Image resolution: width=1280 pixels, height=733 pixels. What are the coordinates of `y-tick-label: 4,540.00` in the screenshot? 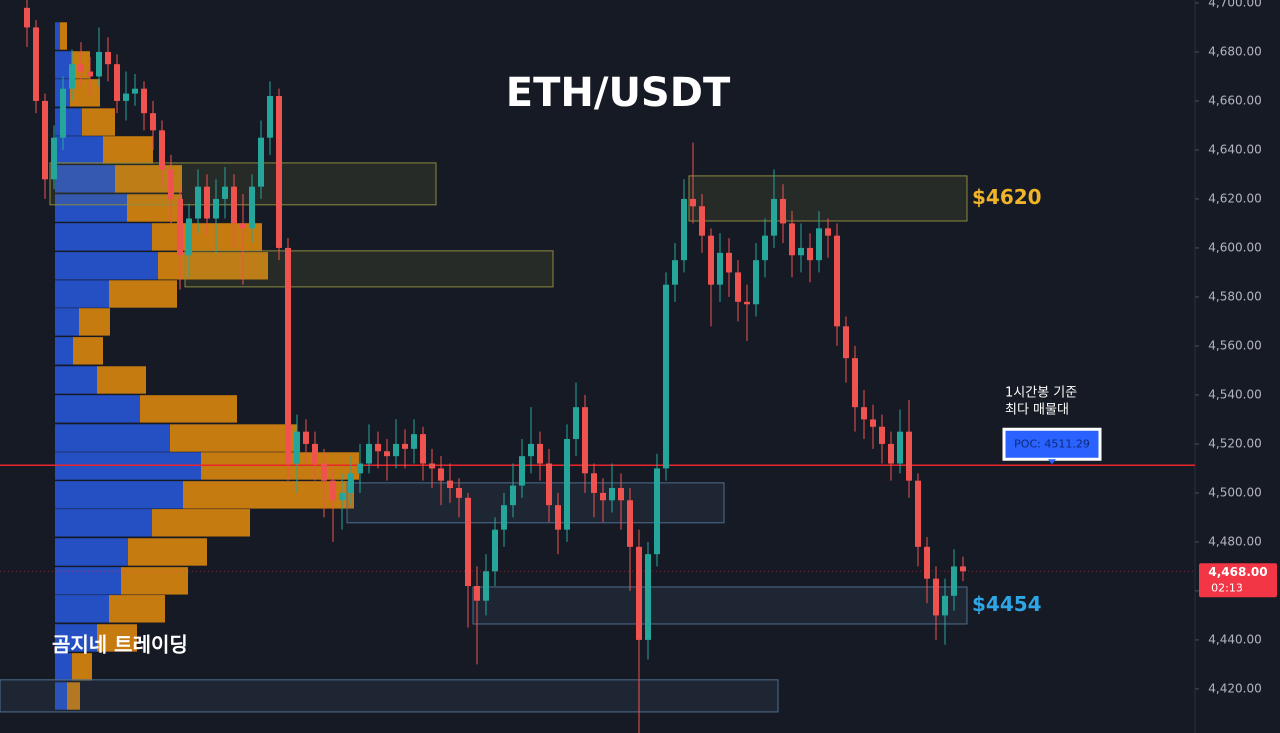 It's located at (1234, 394).